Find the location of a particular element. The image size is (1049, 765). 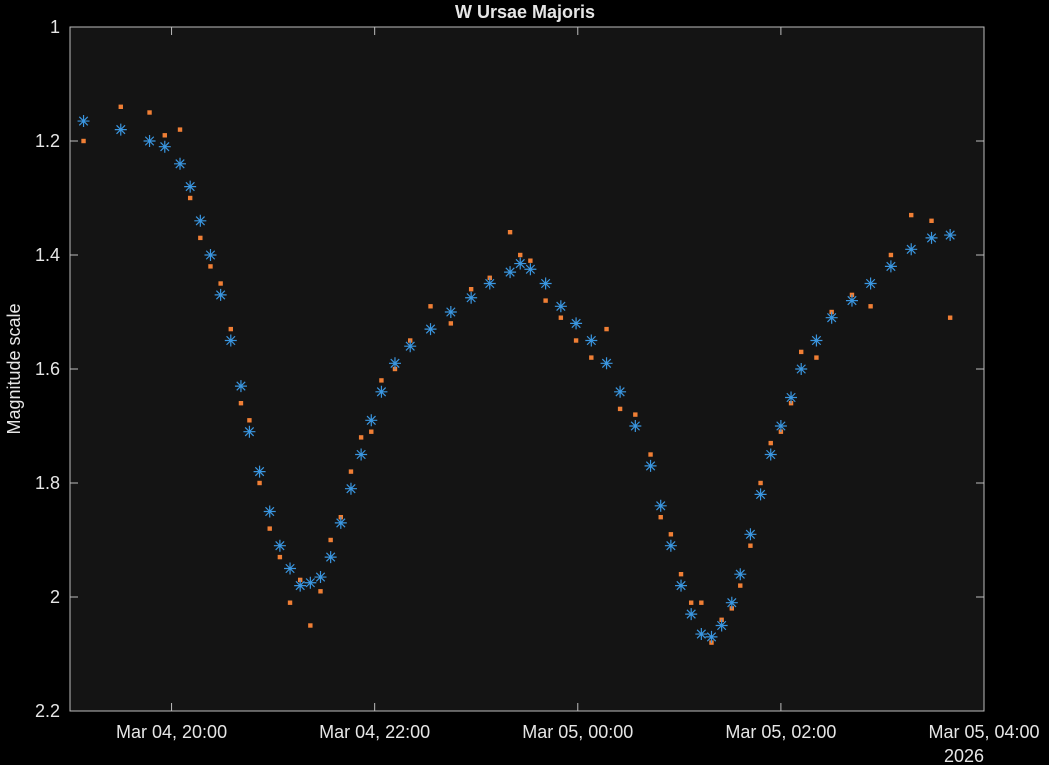

x-tick-label: Mar 05, 02:00 is located at coordinates (780, 732).